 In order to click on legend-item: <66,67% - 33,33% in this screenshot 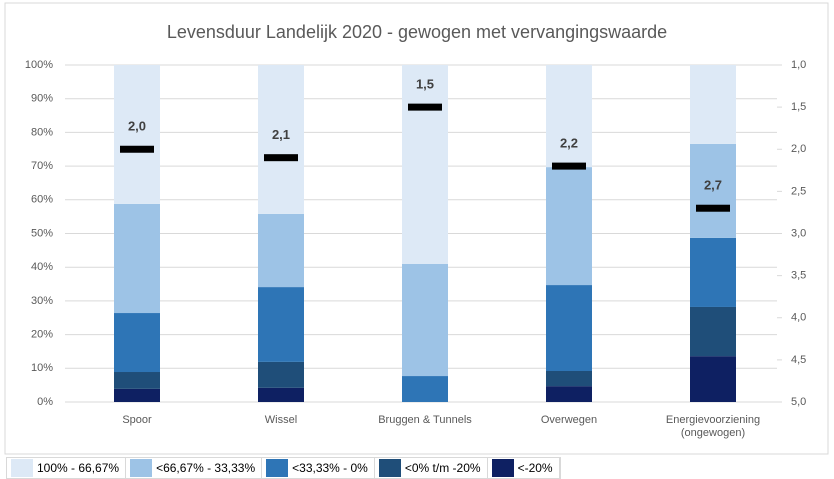, I will do `click(194, 468)`.